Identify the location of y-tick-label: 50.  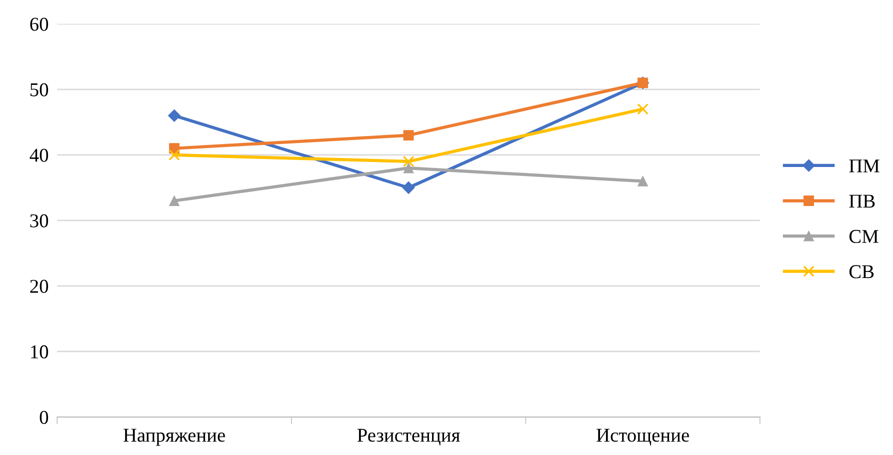
(39, 89).